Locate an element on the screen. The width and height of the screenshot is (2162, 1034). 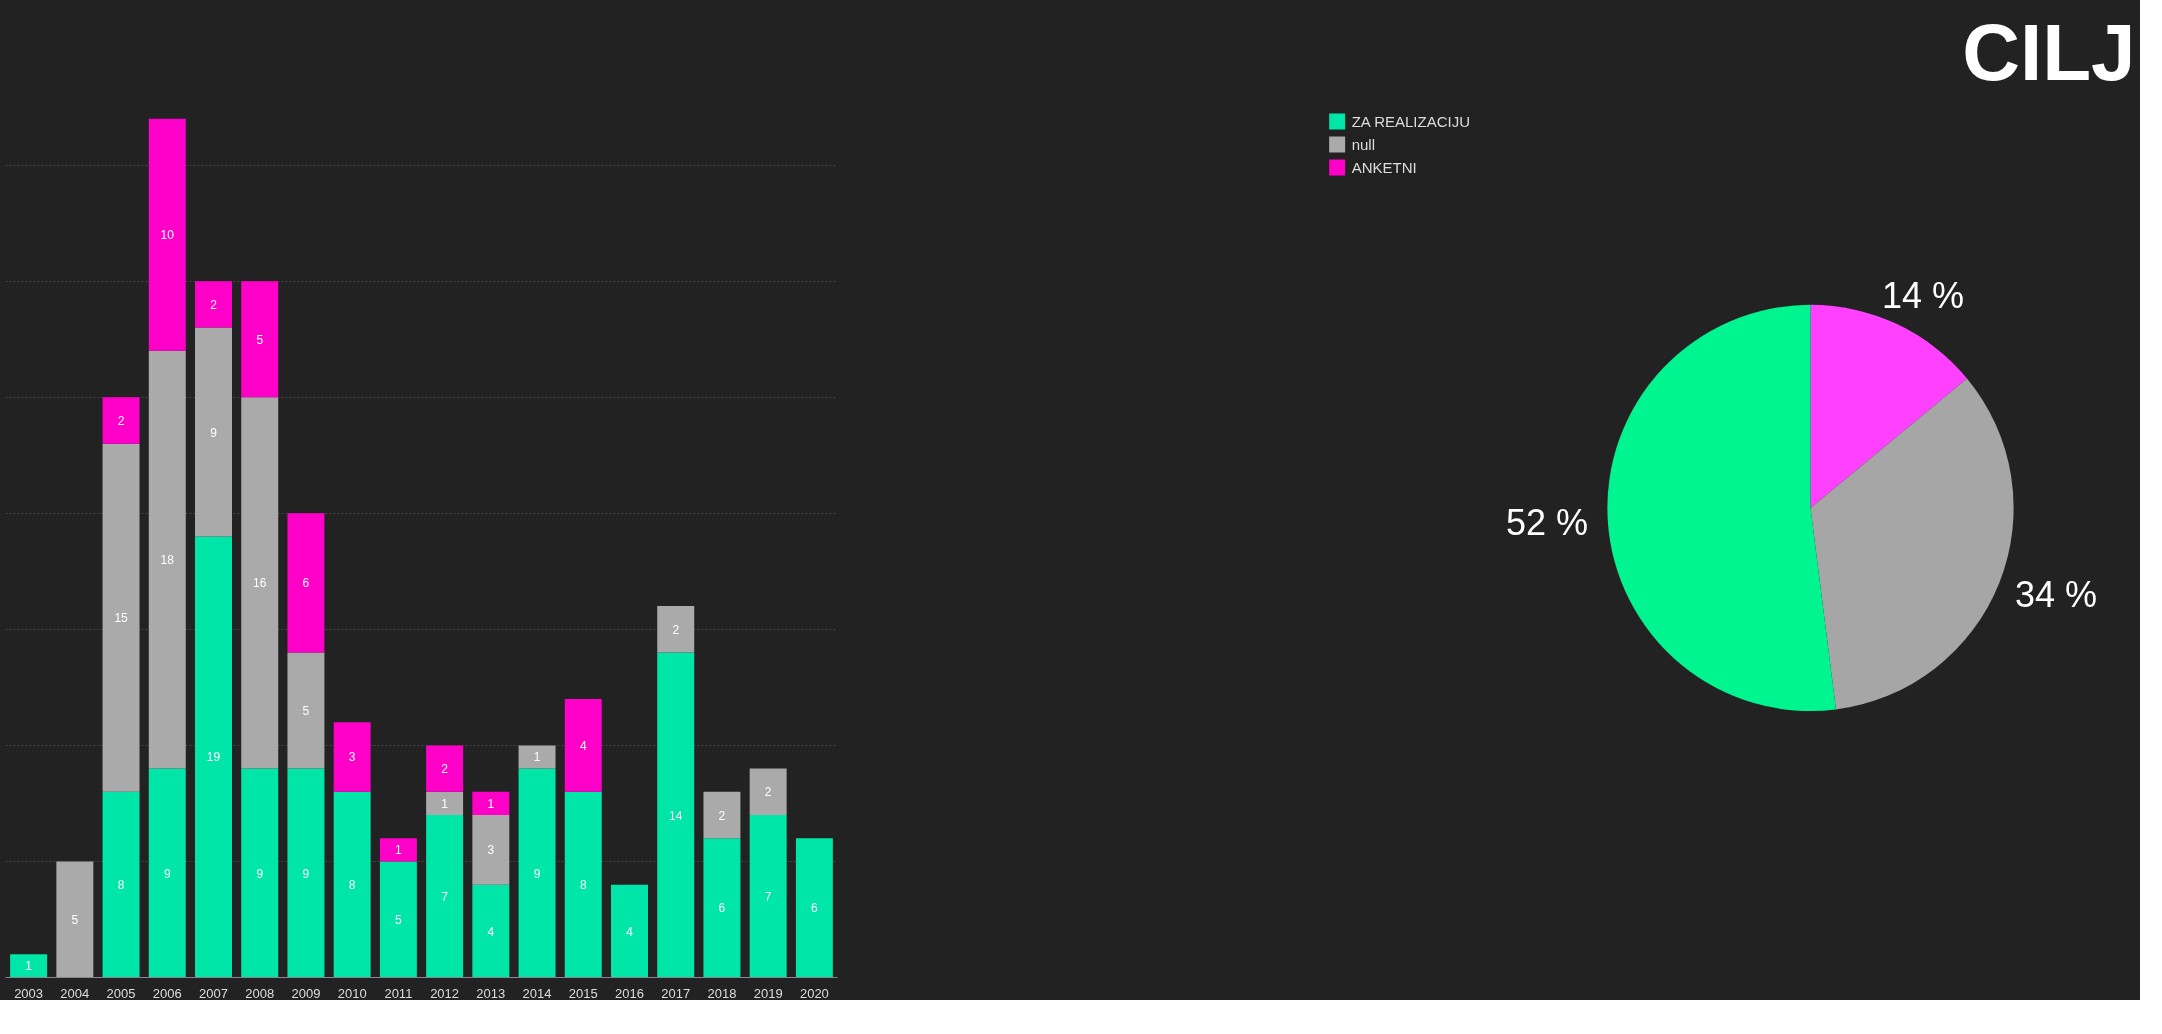
data-label: 15 is located at coordinates (121, 618).